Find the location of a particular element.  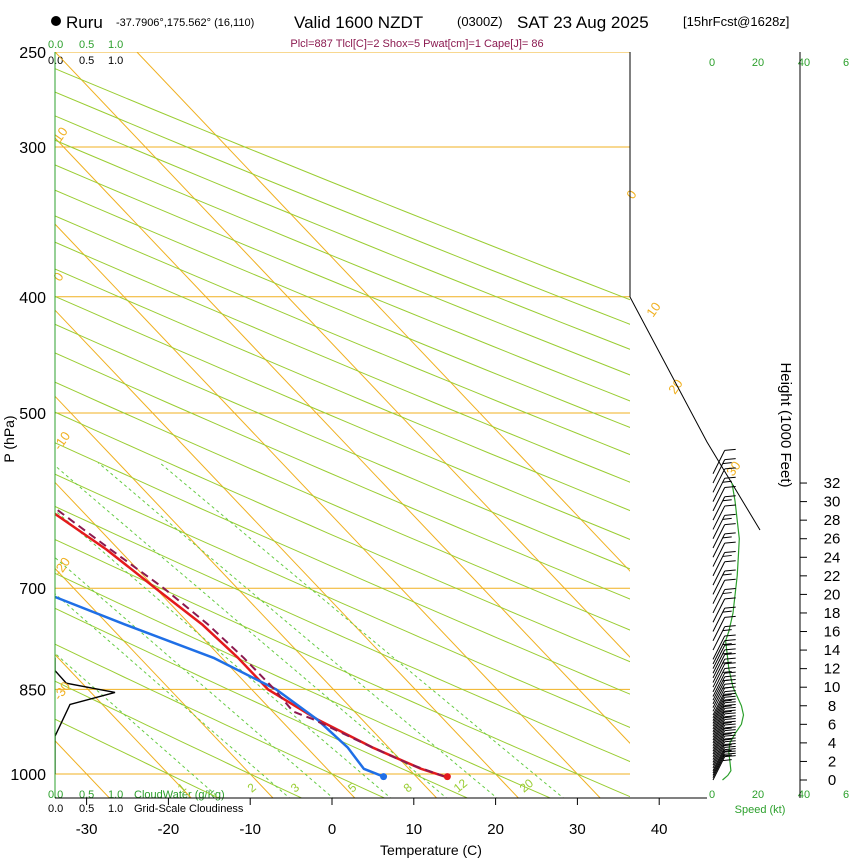

parcel-line is located at coordinates (250, 642).